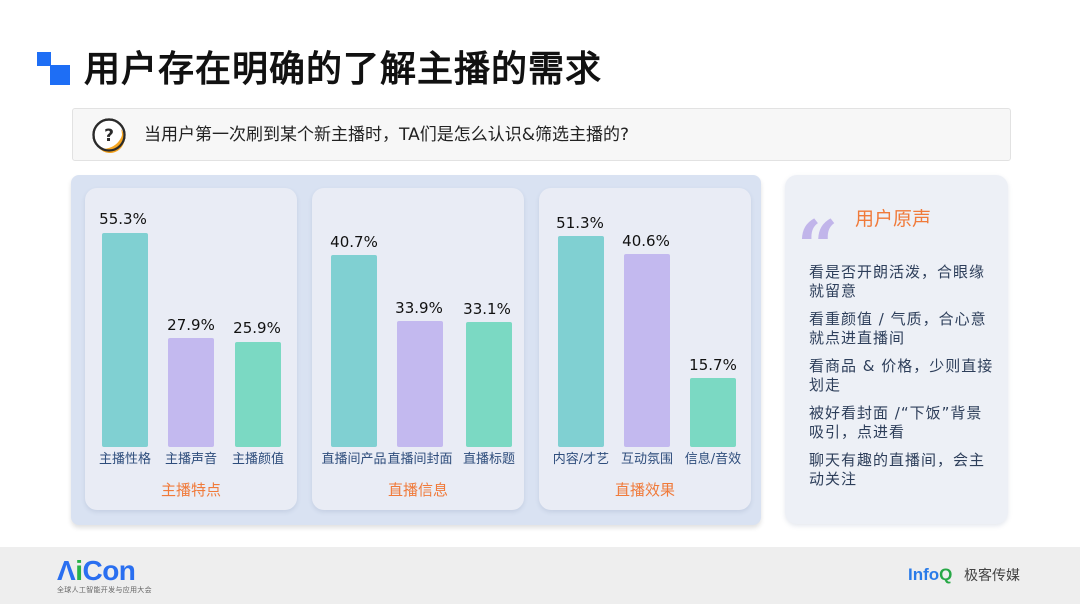 This screenshot has height=604, width=1080. I want to click on bar-label: 主播性格, so click(124, 459).